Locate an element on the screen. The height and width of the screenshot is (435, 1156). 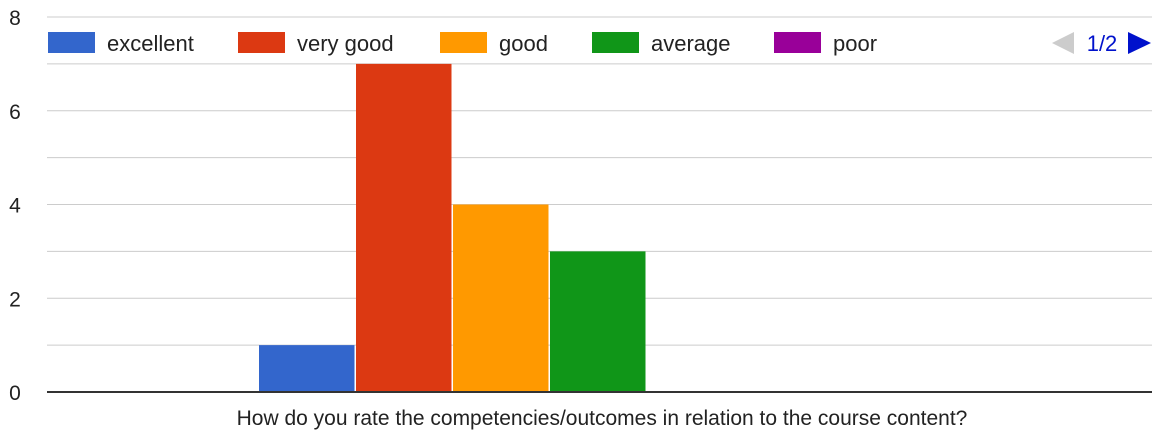
y-axis-ticks: 0 2 4 6 8 is located at coordinates (15, 206).